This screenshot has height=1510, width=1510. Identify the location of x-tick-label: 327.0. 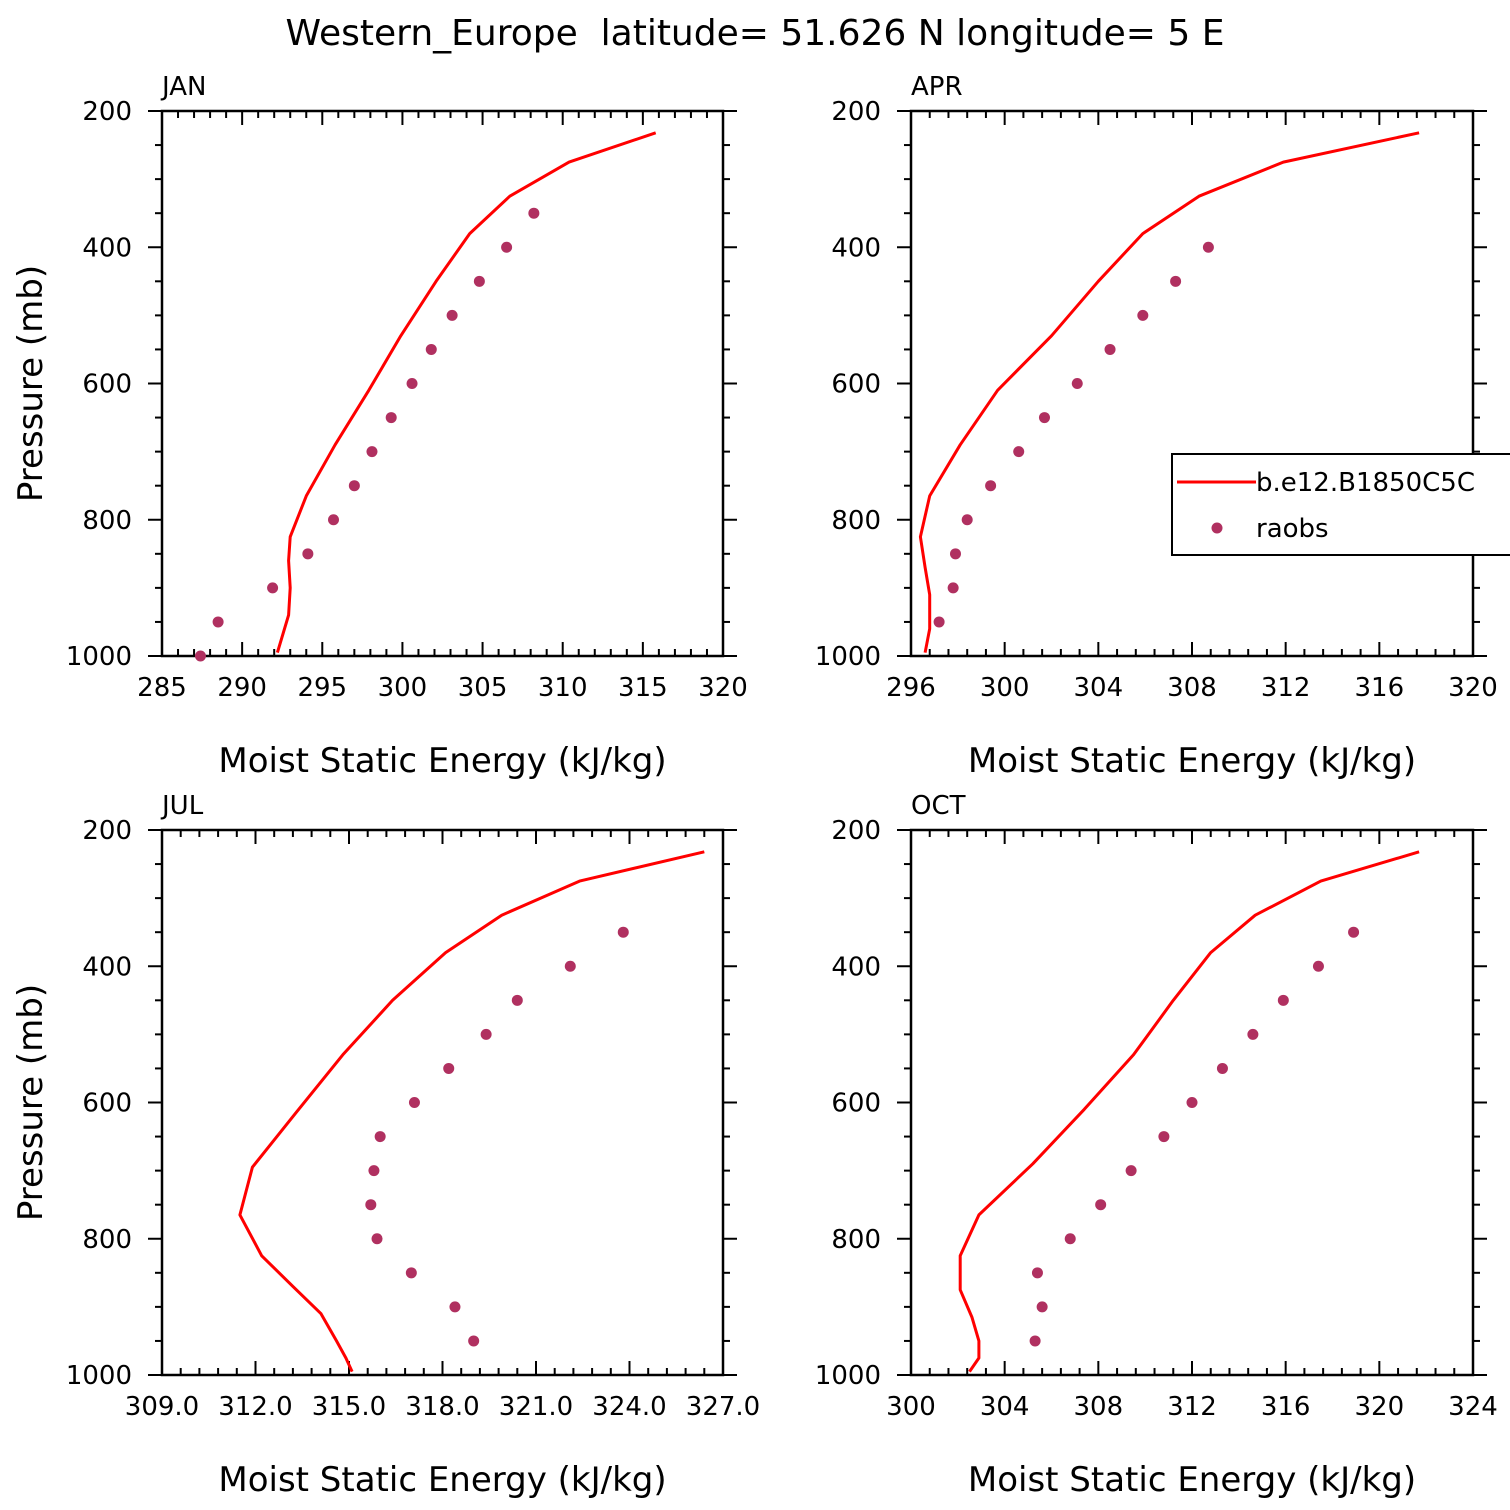
(723, 1407).